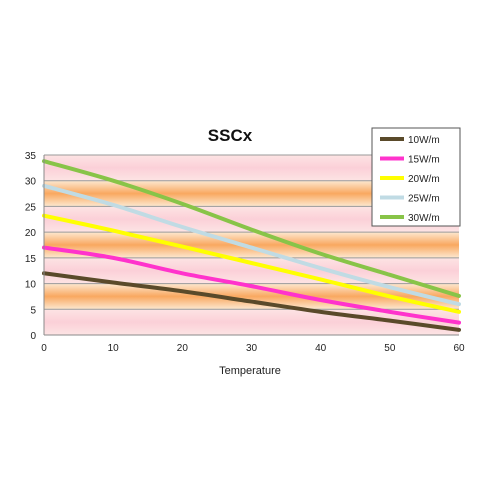 This screenshot has height=500, width=500. What do you see at coordinates (31, 233) in the screenshot?
I see `y-tick-label: 20` at bounding box center [31, 233].